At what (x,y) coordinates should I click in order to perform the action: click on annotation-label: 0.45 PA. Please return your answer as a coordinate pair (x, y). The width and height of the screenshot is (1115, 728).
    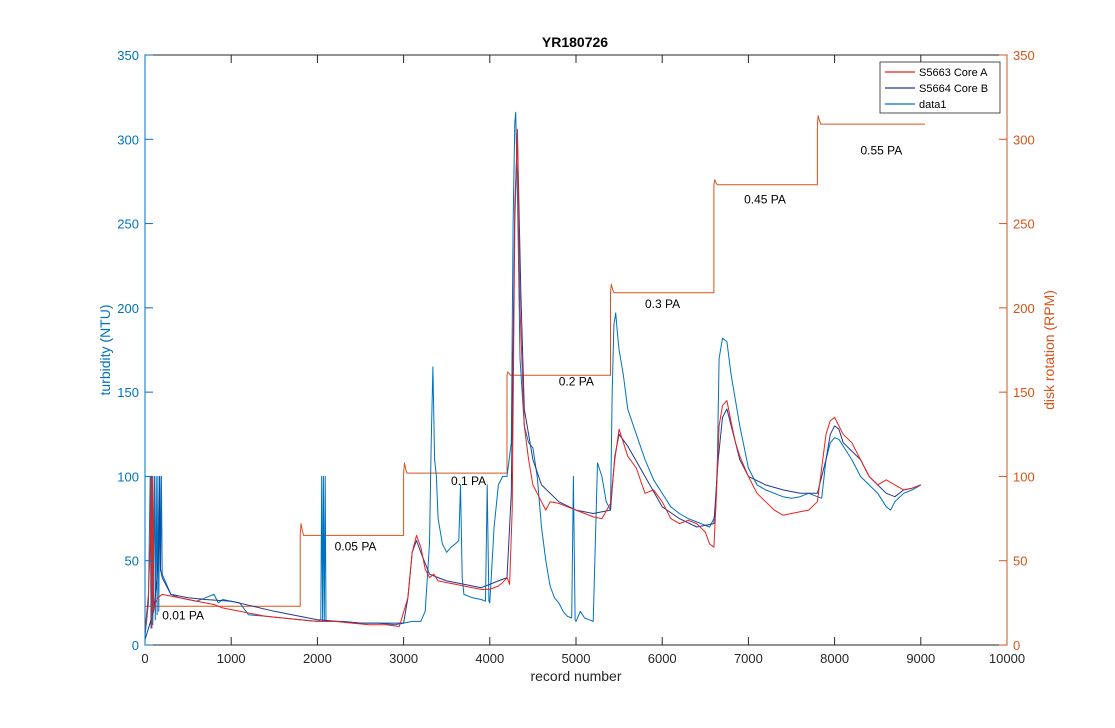
    Looking at the image, I should click on (765, 199).